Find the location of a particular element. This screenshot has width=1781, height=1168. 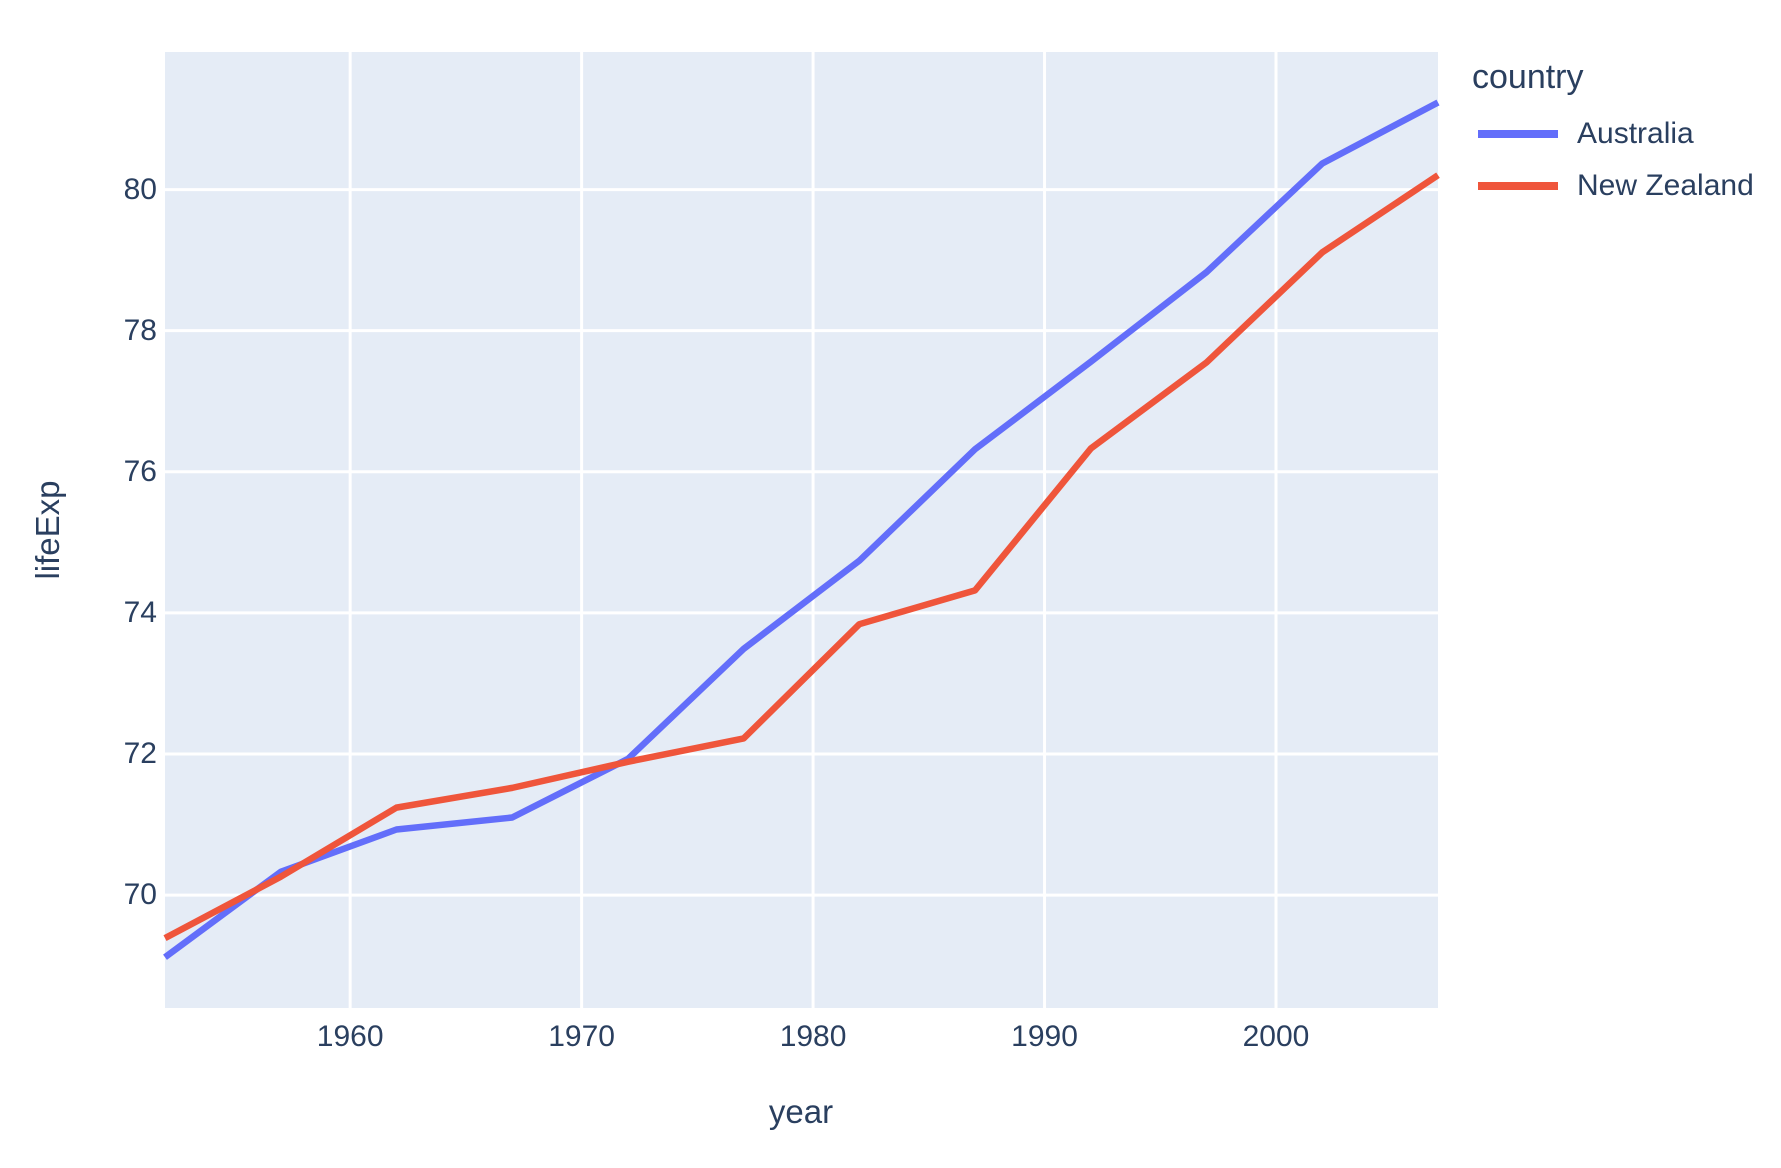

legend-items: Australia New Zealand is located at coordinates (1613, 160).